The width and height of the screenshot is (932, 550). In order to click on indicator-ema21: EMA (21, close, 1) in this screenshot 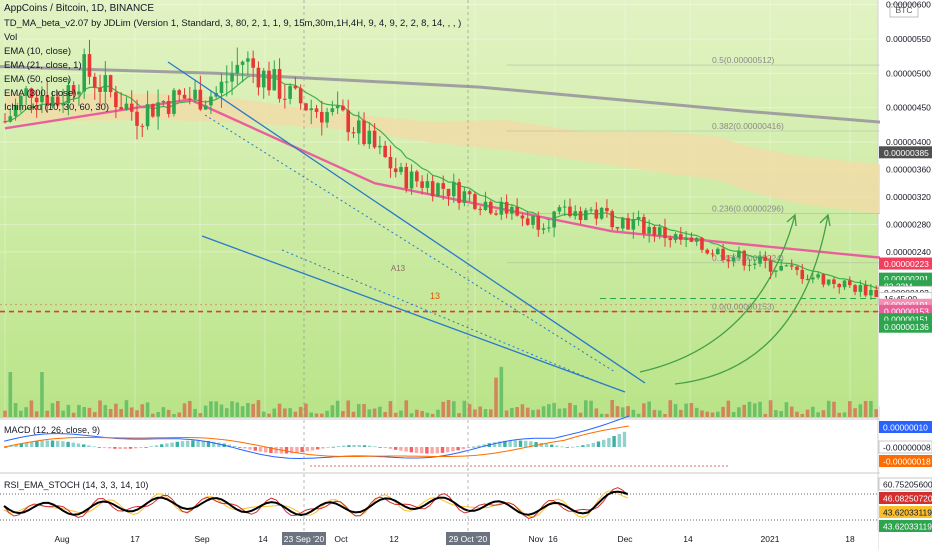, I will do `click(43, 65)`.